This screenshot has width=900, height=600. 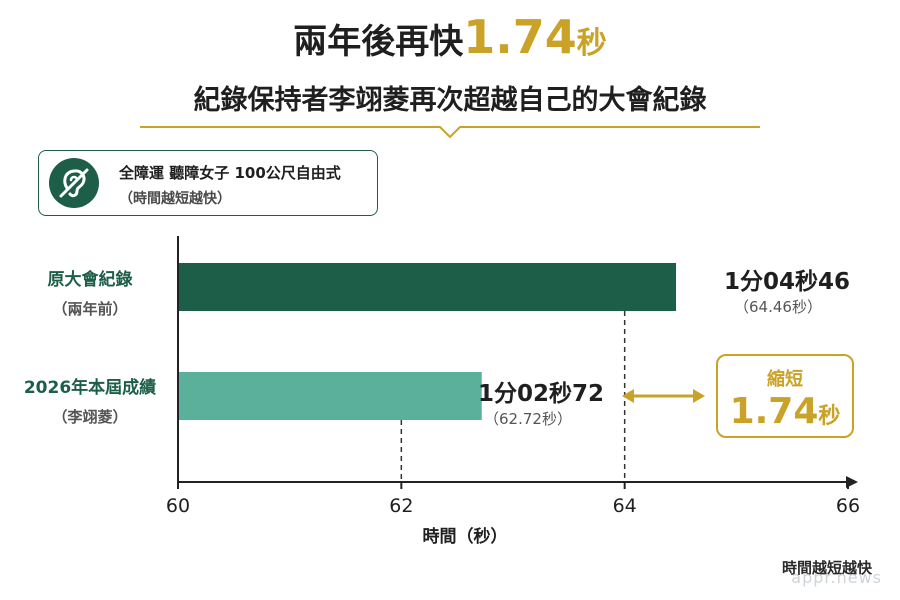 What do you see at coordinates (90, 280) in the screenshot?
I see `row-label-record-main: 原大會紀錄` at bounding box center [90, 280].